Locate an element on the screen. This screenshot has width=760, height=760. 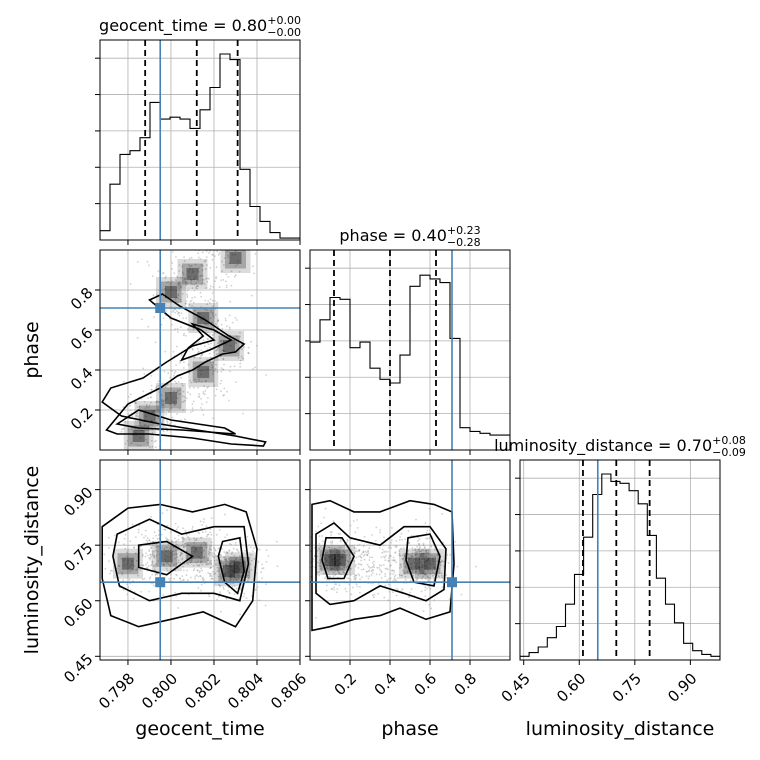
x-tick-label: 0.4 is located at coordinates (386, 685).